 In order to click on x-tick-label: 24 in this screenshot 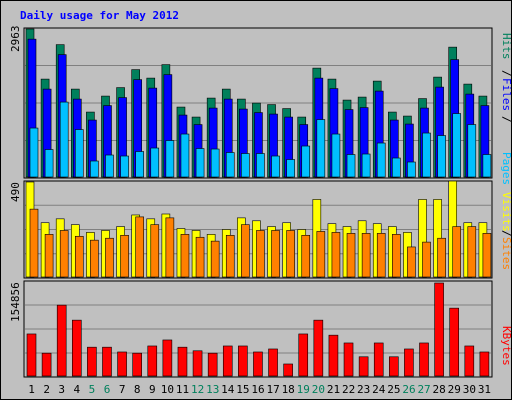, I will do `click(379, 389)`.